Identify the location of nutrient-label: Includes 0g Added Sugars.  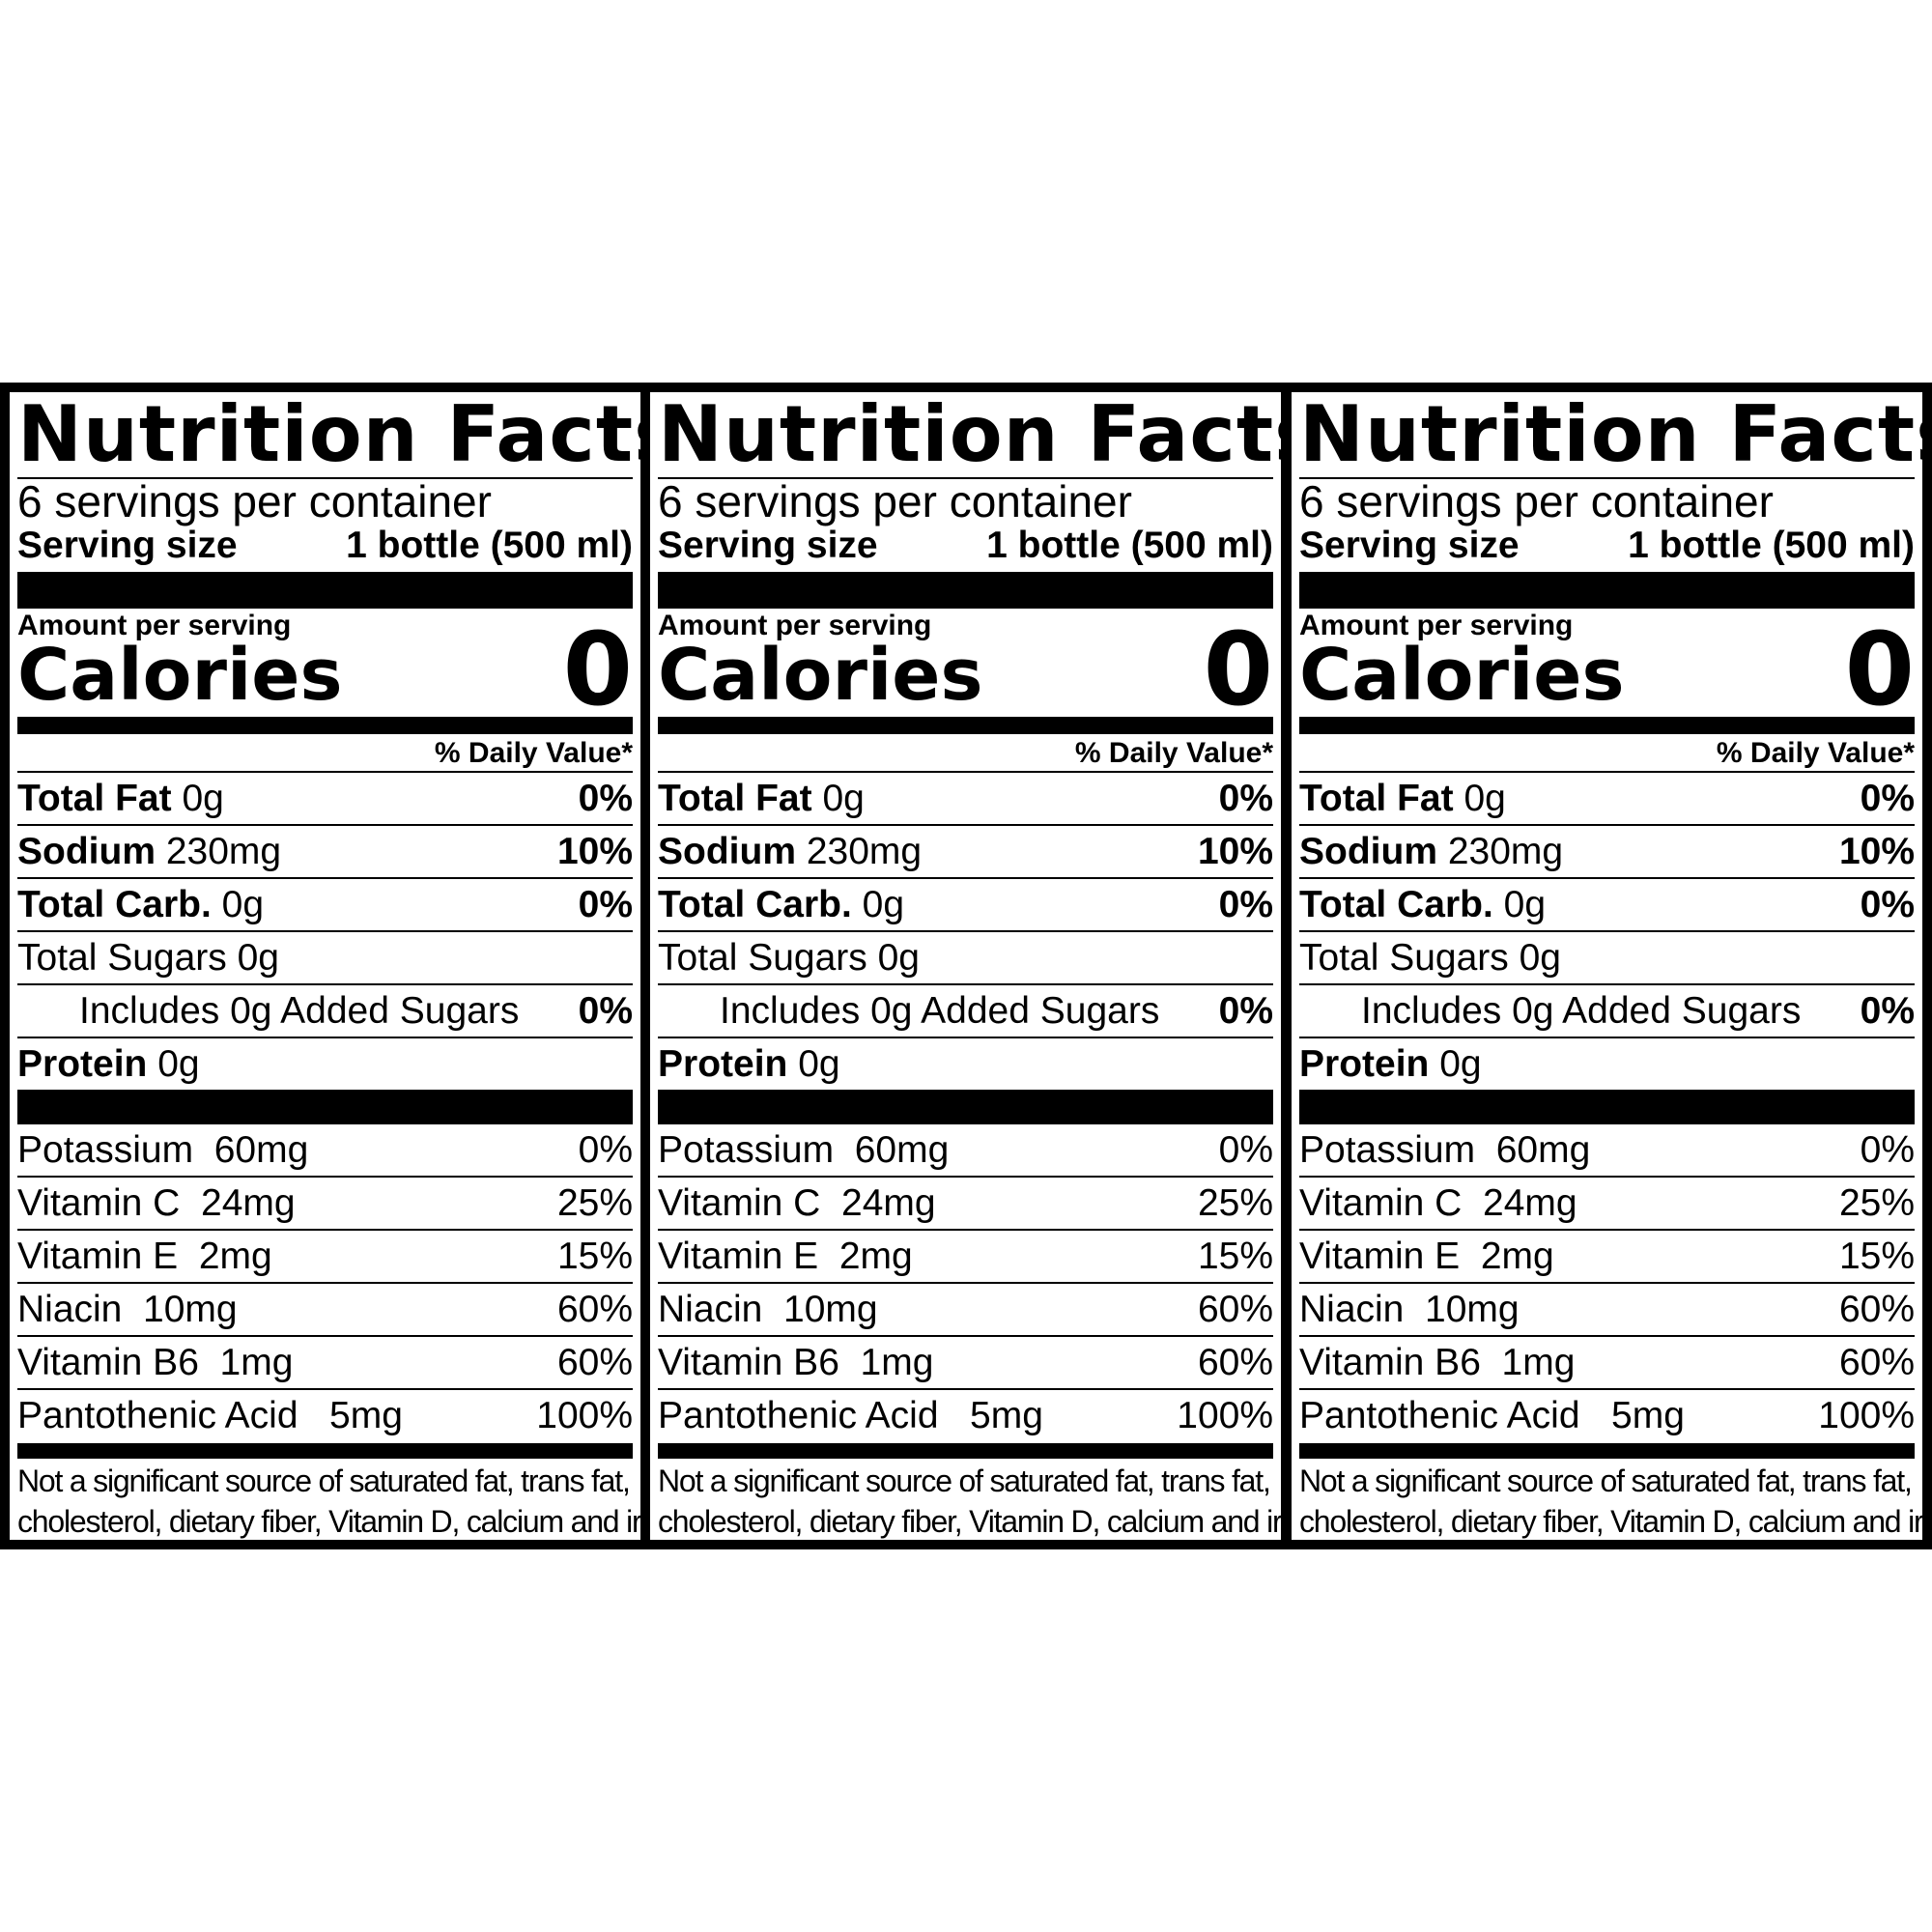
(1550, 1011).